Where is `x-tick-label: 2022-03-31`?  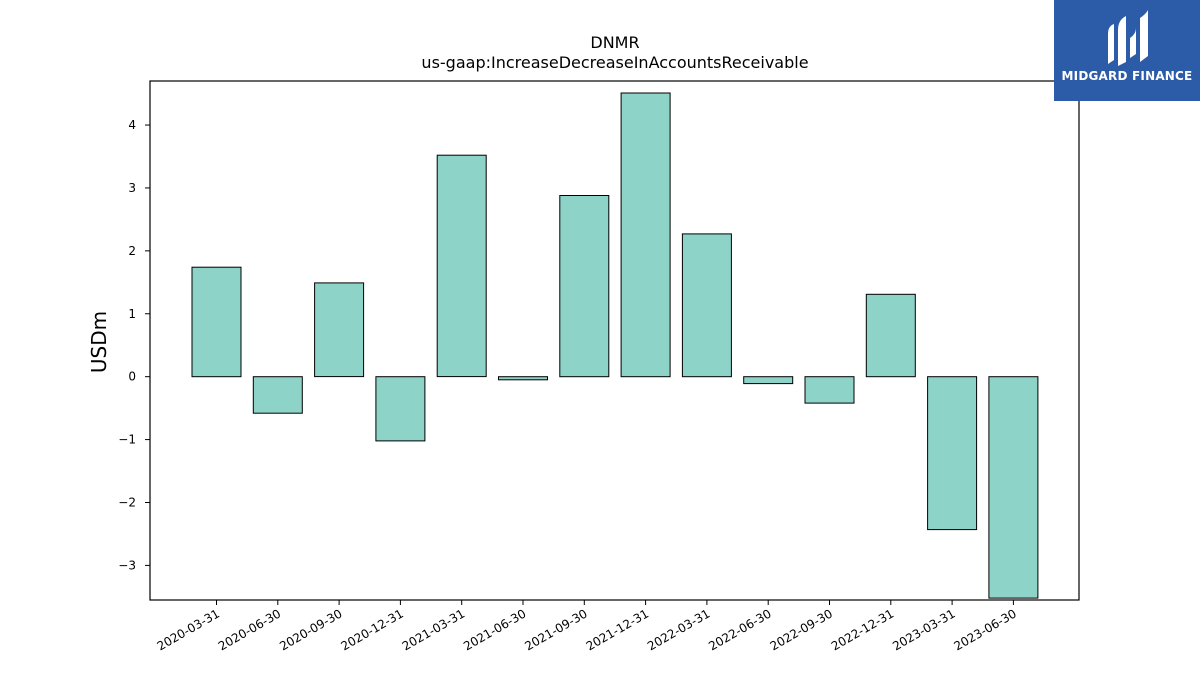
x-tick-label: 2022-03-31 is located at coordinates (678, 629).